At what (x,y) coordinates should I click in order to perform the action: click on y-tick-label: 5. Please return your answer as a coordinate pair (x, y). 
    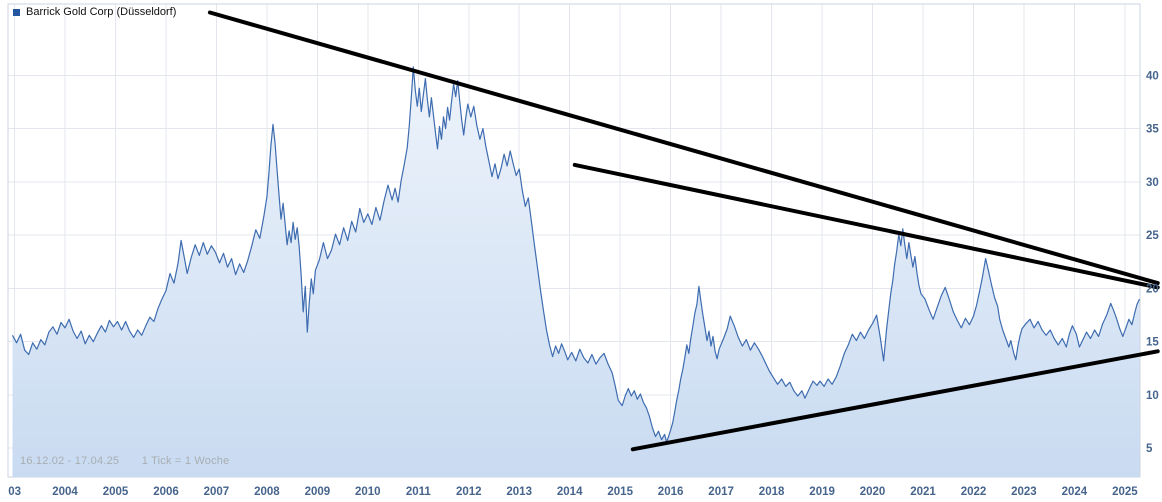
    Looking at the image, I should click on (1149, 449).